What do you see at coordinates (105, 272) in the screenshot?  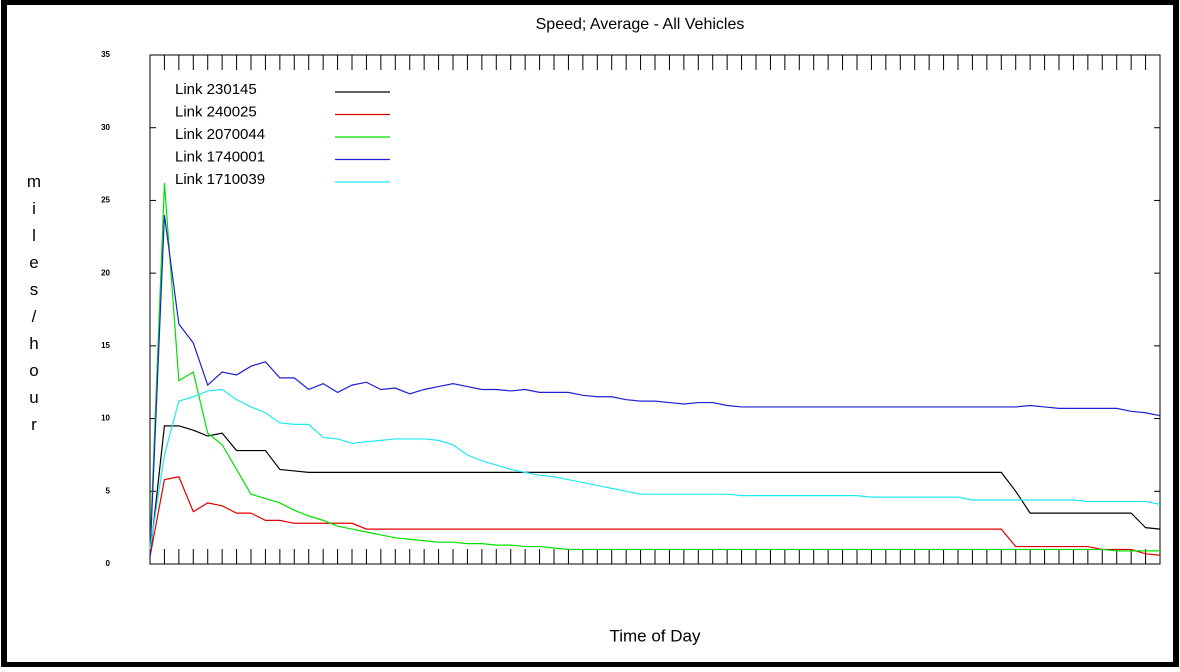 I see `y-tick-label: 20` at bounding box center [105, 272].